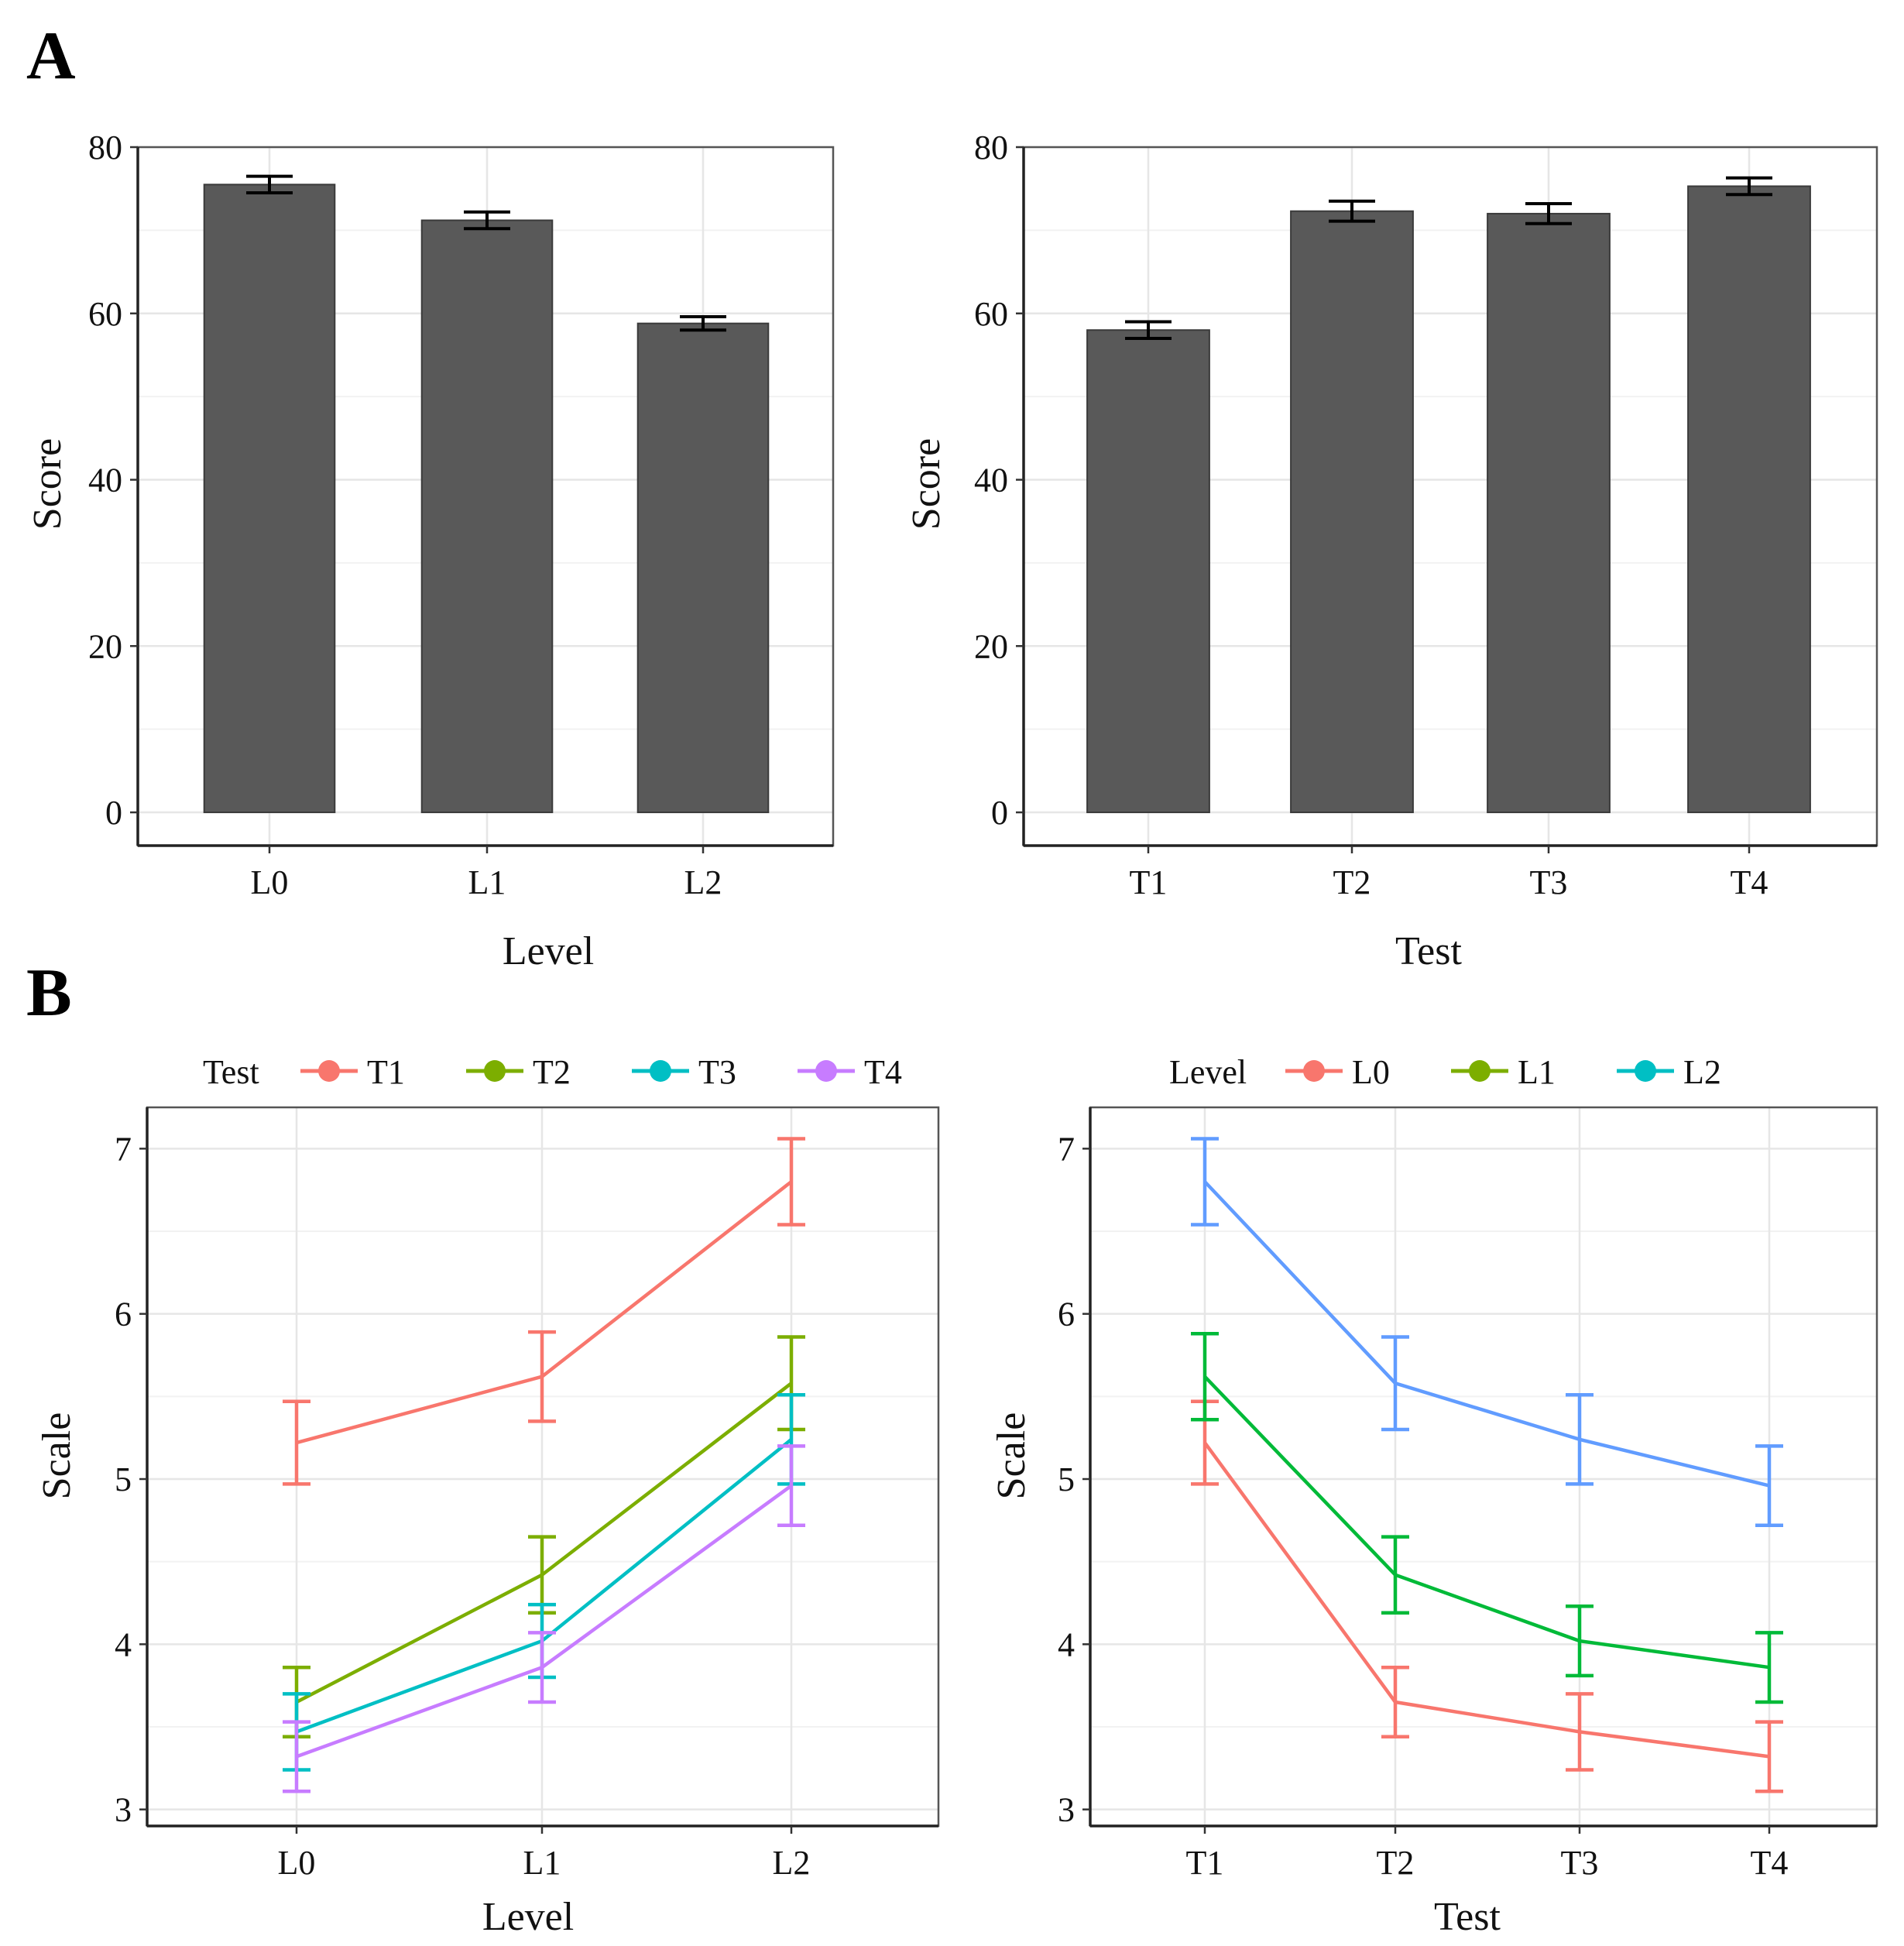 This screenshot has height=1946, width=1904. Describe the element at coordinates (49, 993) in the screenshot. I see `panel-label-b: B` at that location.